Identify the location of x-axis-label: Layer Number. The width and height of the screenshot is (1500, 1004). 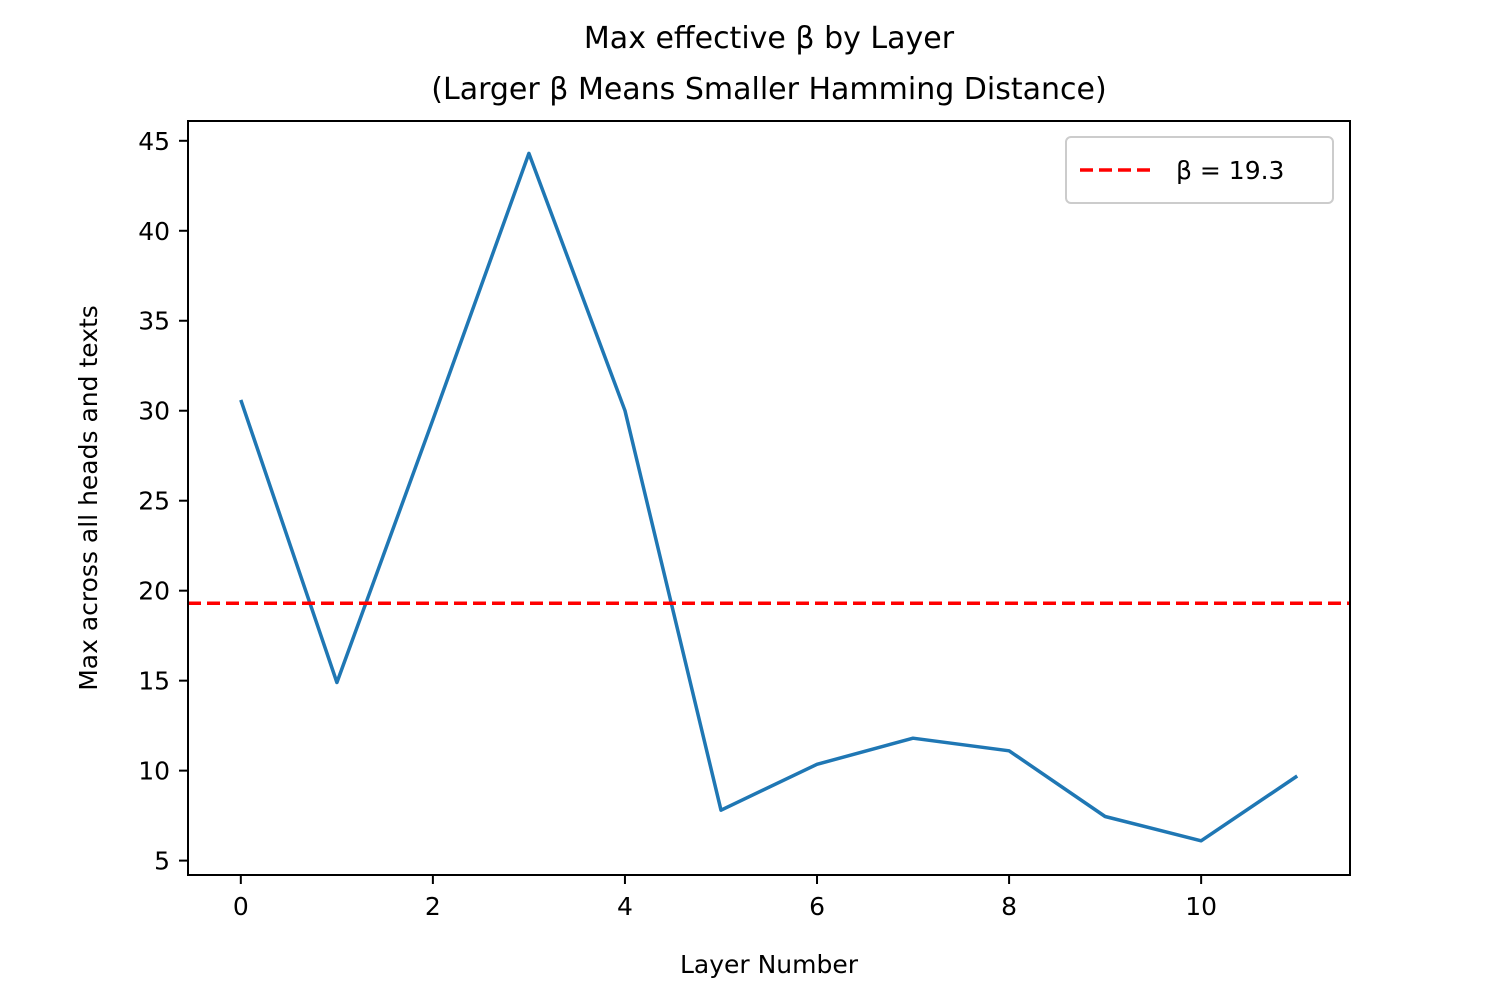
(769, 964).